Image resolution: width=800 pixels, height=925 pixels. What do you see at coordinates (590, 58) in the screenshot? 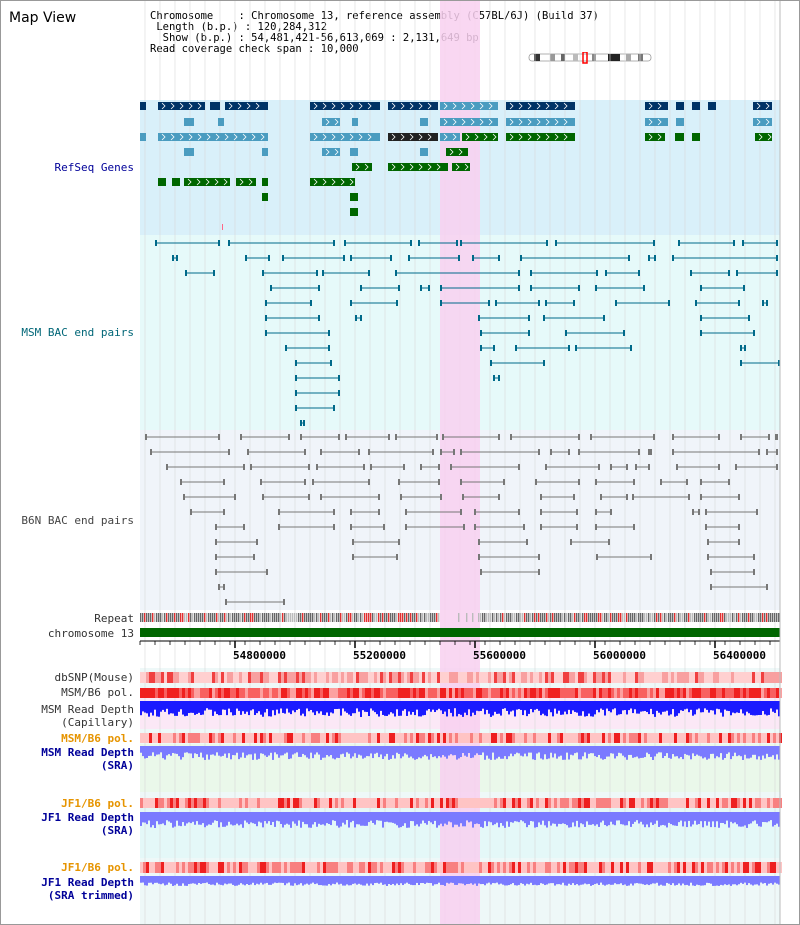
I see `chromosome-ideogram` at bounding box center [590, 58].